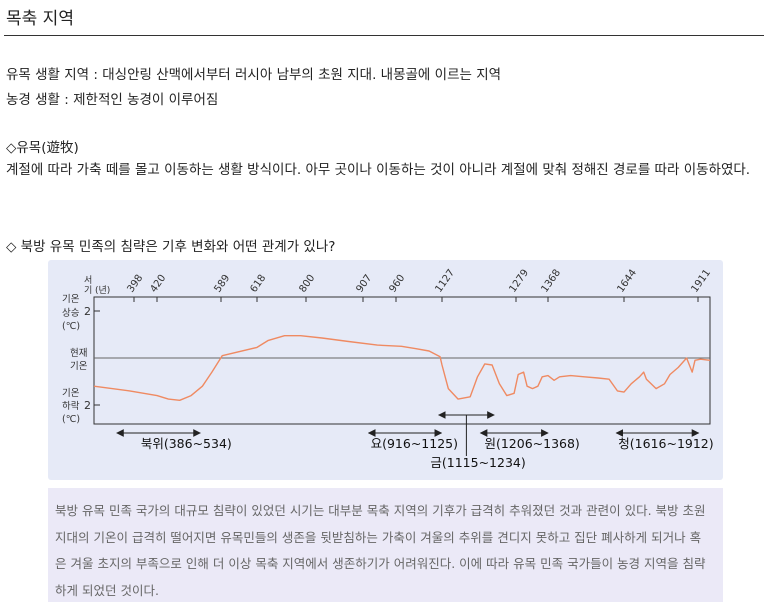 The height and width of the screenshot is (607, 764). What do you see at coordinates (665, 443) in the screenshot?
I see `period-label: 청(1616~1912)` at bounding box center [665, 443].